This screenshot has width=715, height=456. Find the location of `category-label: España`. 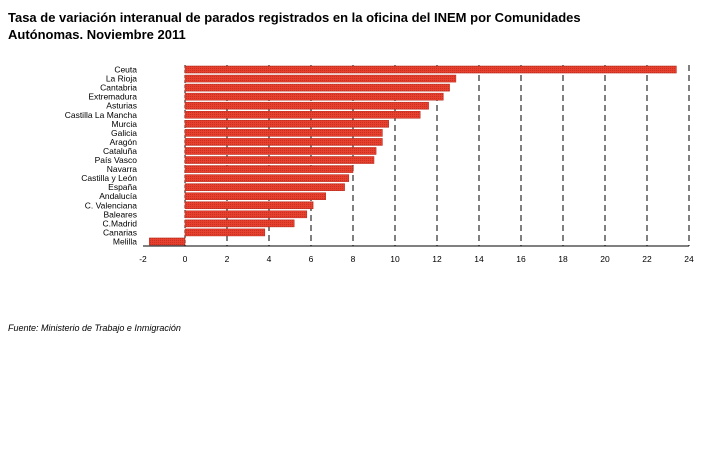

category-label: España is located at coordinates (122, 187).